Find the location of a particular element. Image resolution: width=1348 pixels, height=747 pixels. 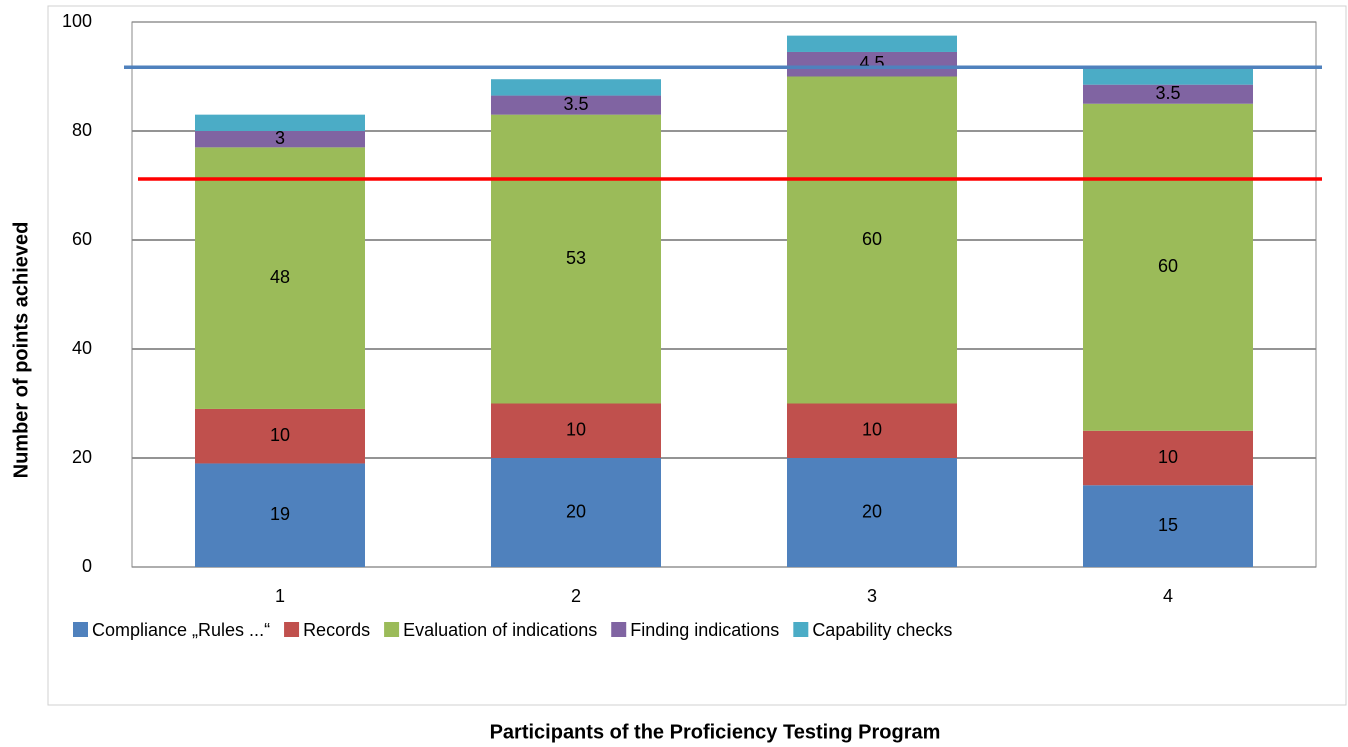

data-label: 19 is located at coordinates (280, 514).